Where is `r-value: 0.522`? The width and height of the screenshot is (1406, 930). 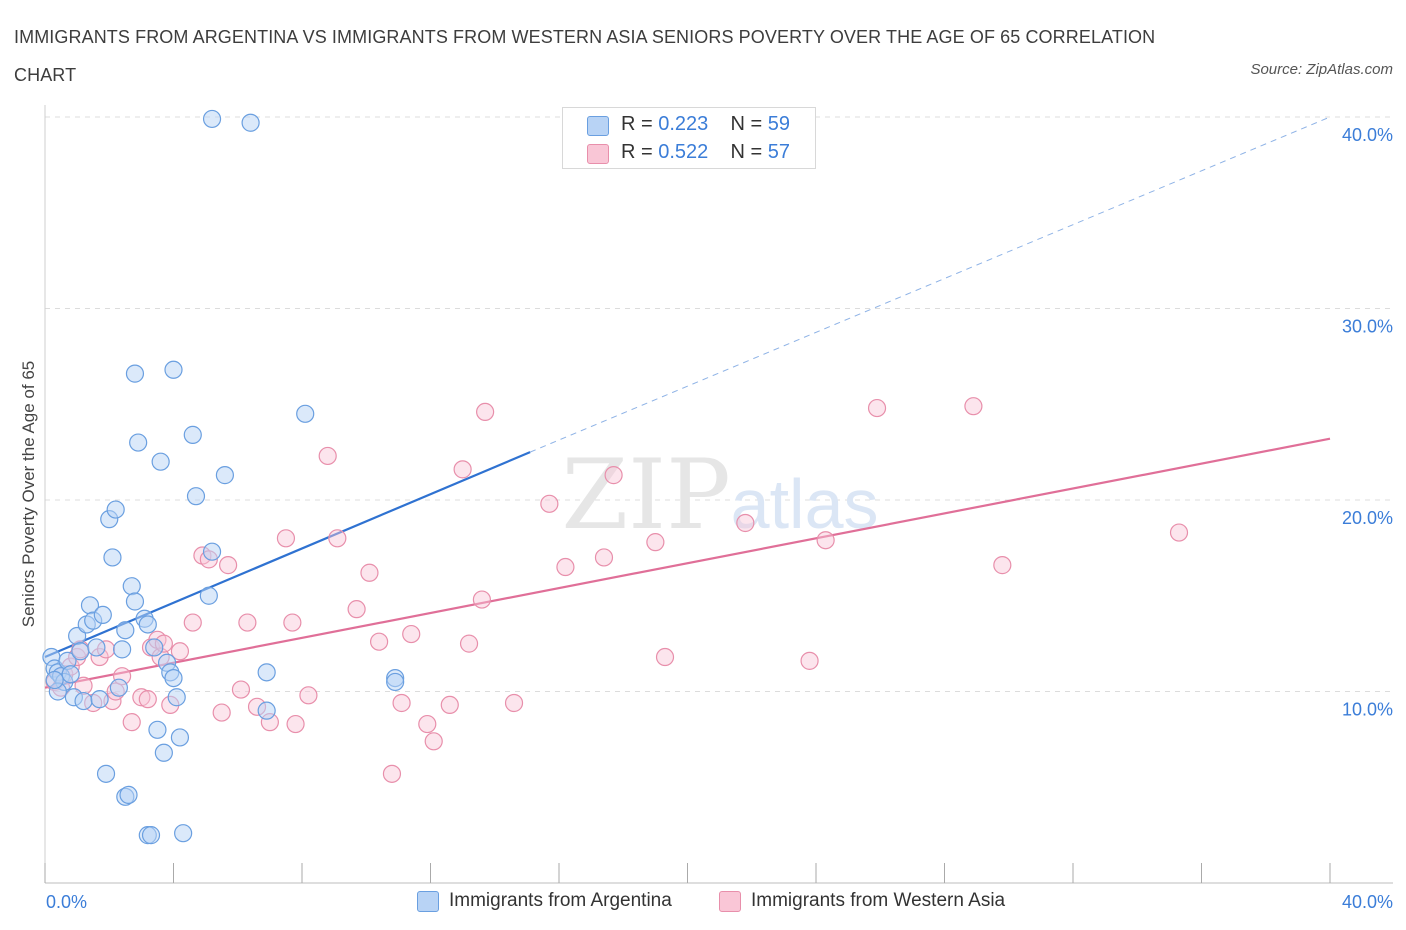 r-value: 0.522 is located at coordinates (683, 152).